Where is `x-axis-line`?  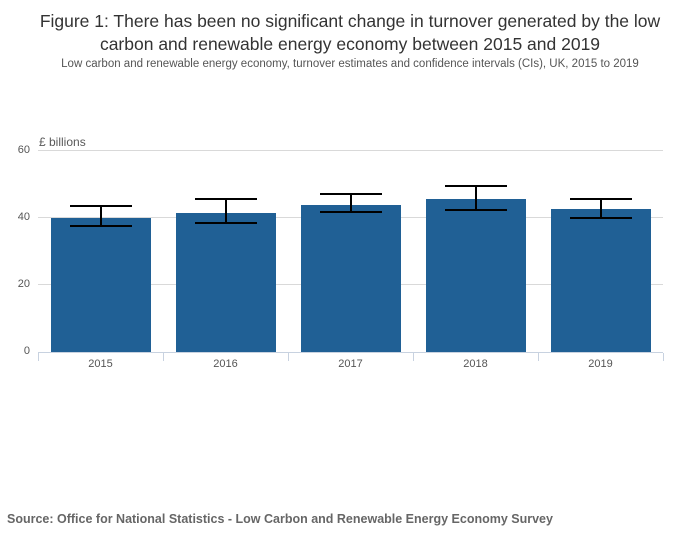
x-axis-line is located at coordinates (350, 352).